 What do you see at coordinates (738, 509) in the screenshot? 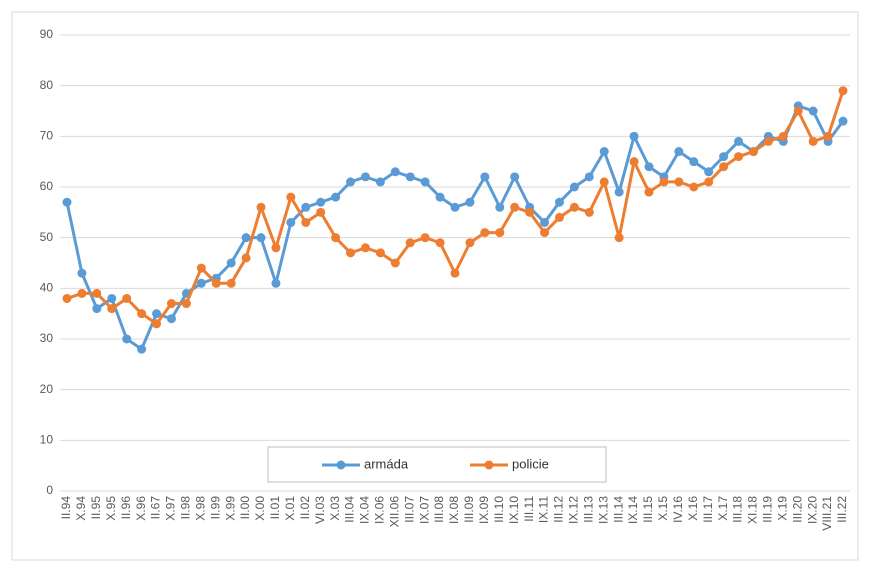
I see `x-tick-label: III.18` at bounding box center [738, 509].